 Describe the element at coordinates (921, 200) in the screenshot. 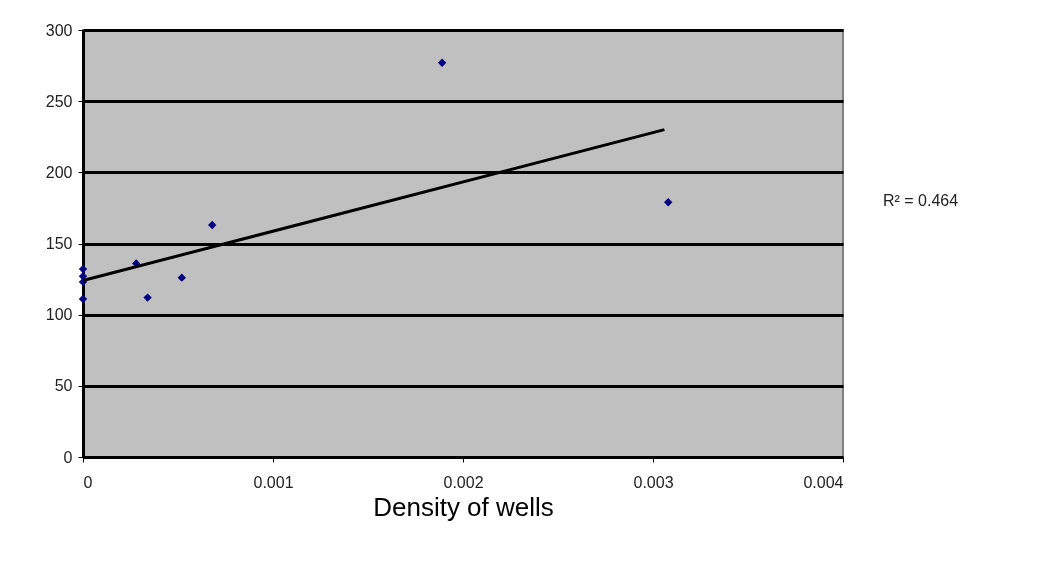

I see `text: R² = 0.464` at that location.